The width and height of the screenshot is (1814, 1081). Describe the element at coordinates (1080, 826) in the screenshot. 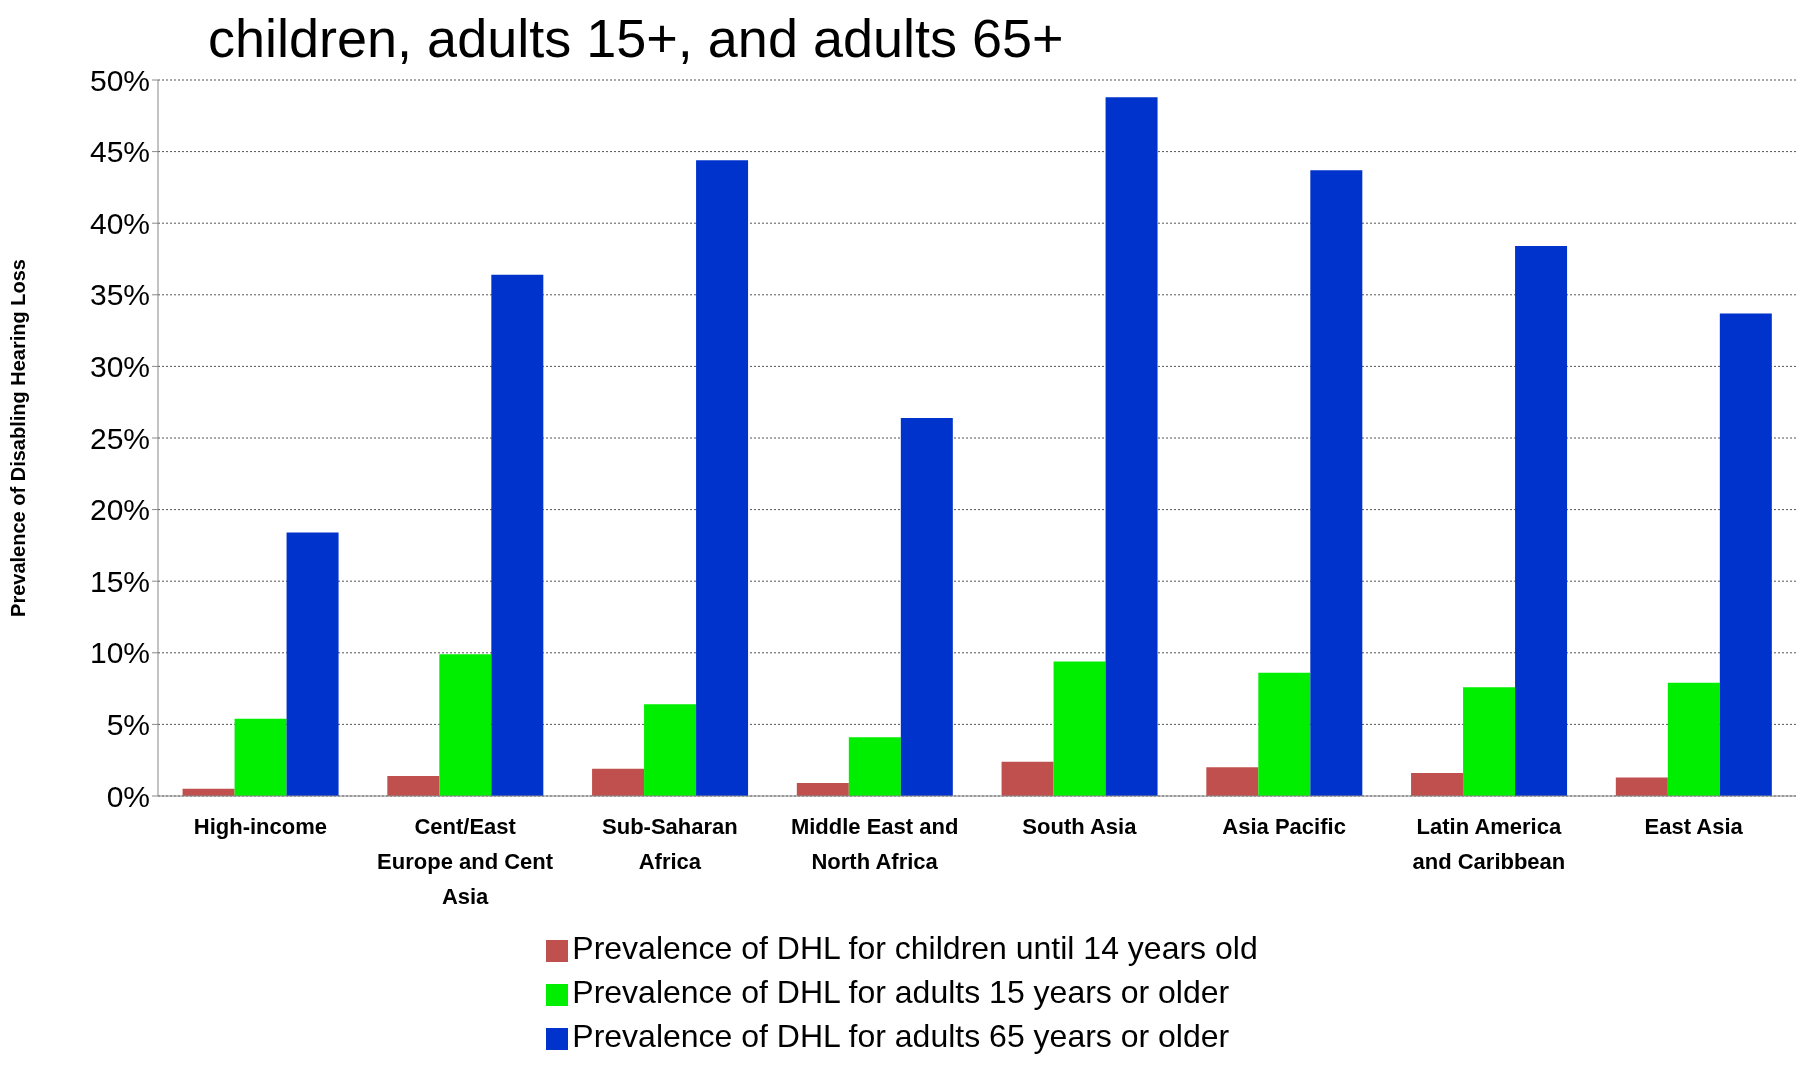

I see `x-tick-label: South Asia` at that location.